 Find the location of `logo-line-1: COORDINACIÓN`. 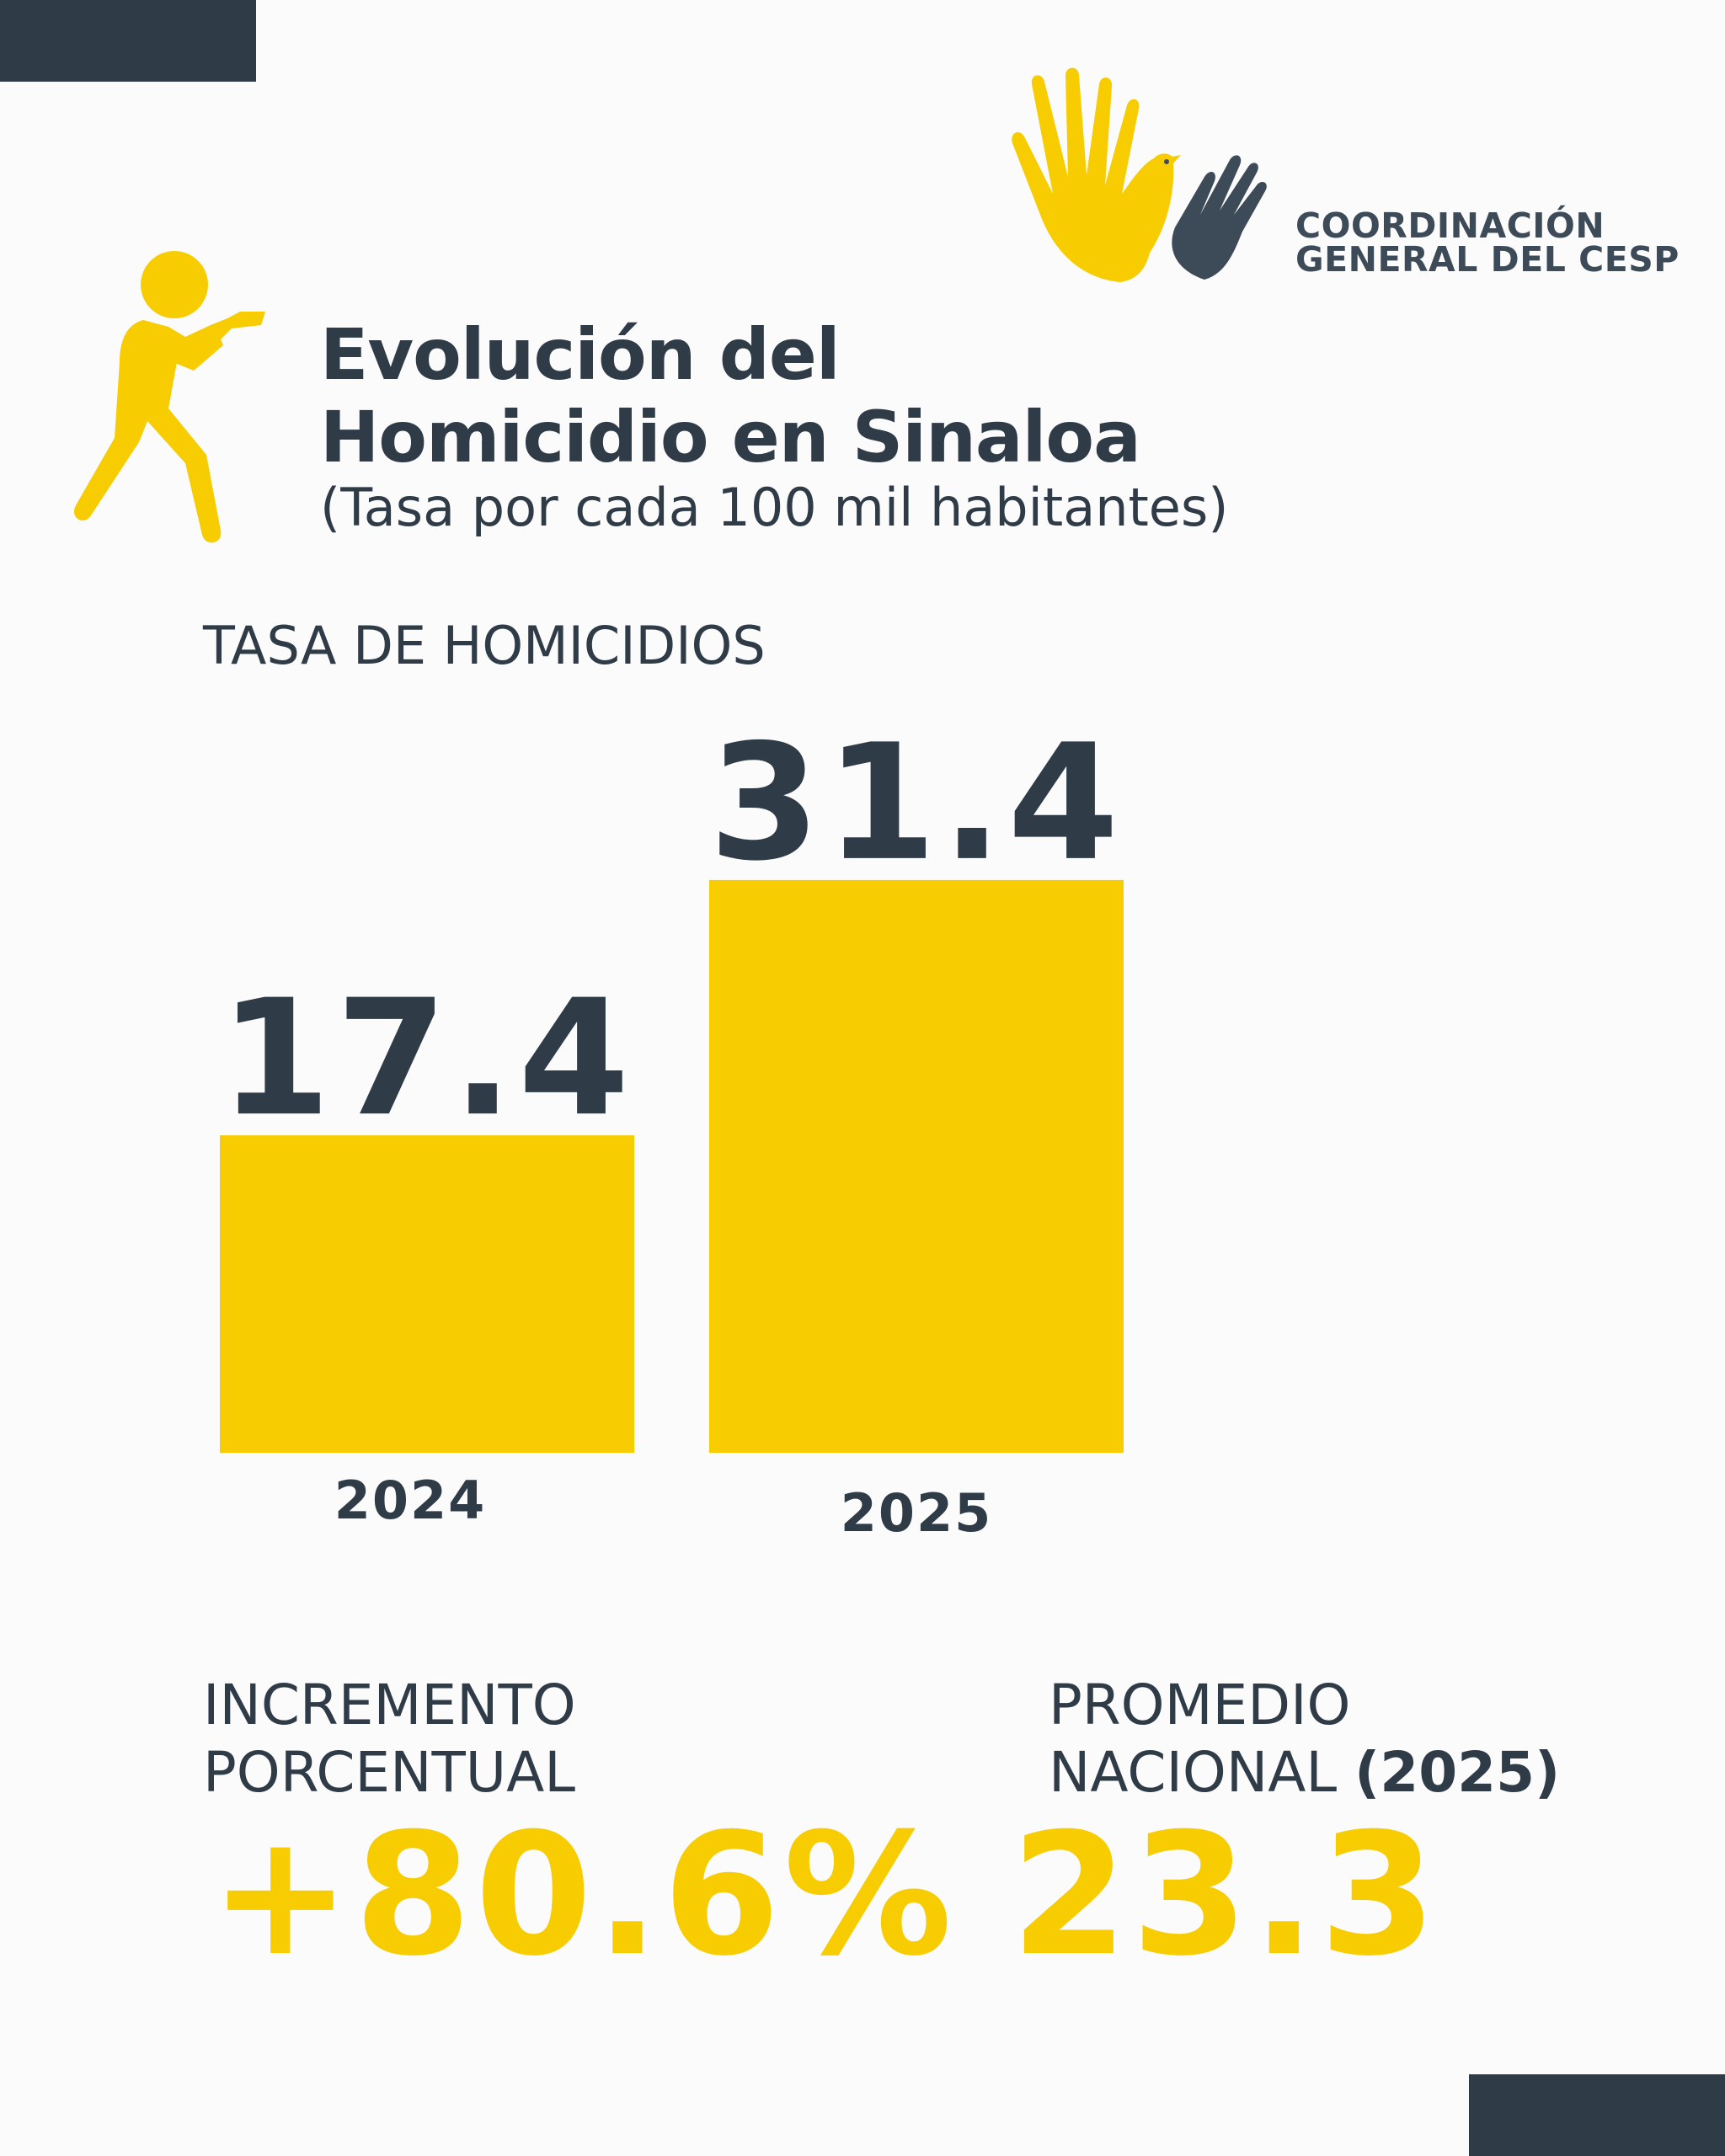

logo-line-1: COORDINACIÓN is located at coordinates (1450, 225).